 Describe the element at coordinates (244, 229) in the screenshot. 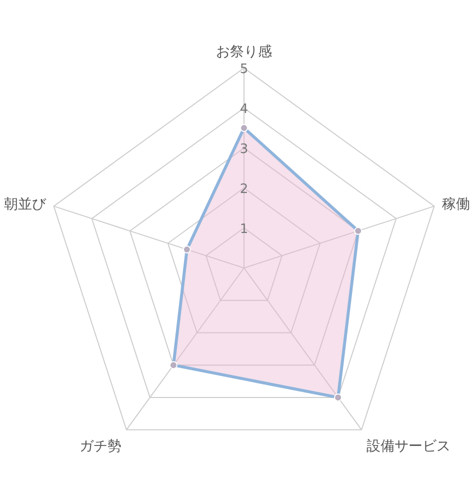

I see `y-tick-label: 1` at that location.